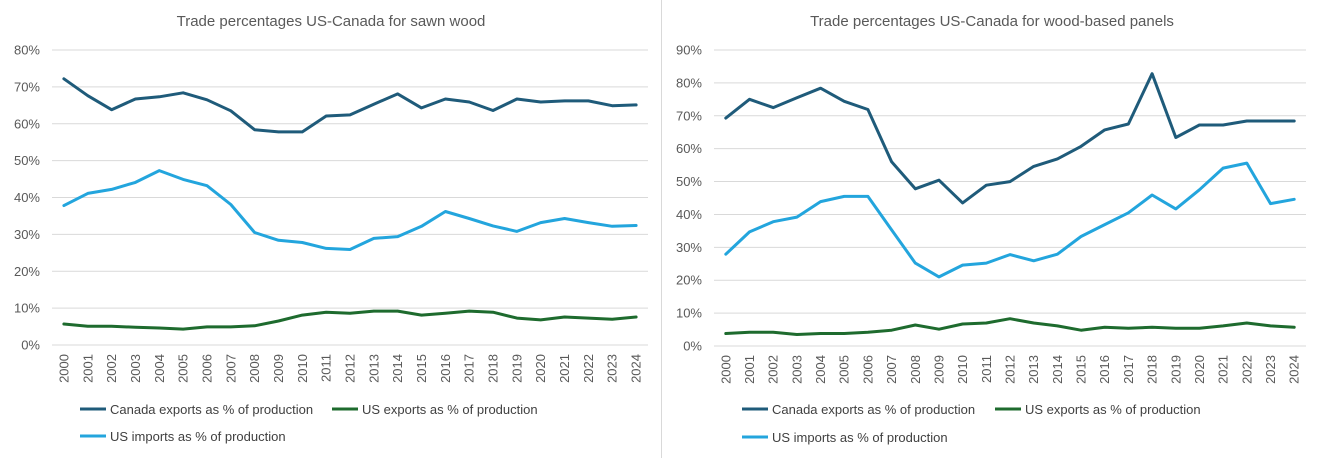 Image resolution: width=1320 pixels, height=458 pixels. What do you see at coordinates (450, 409) in the screenshot?
I see `legend-label: US exports as % of production` at bounding box center [450, 409].